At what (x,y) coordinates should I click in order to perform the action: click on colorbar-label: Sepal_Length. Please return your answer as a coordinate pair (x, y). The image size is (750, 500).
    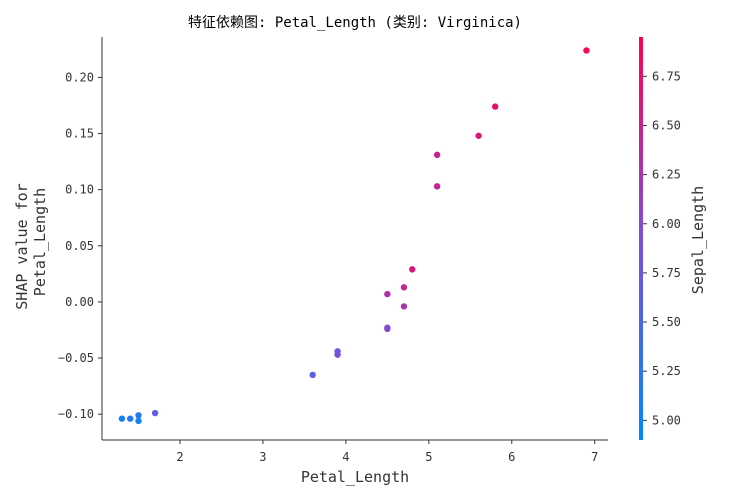
    Looking at the image, I should click on (698, 240).